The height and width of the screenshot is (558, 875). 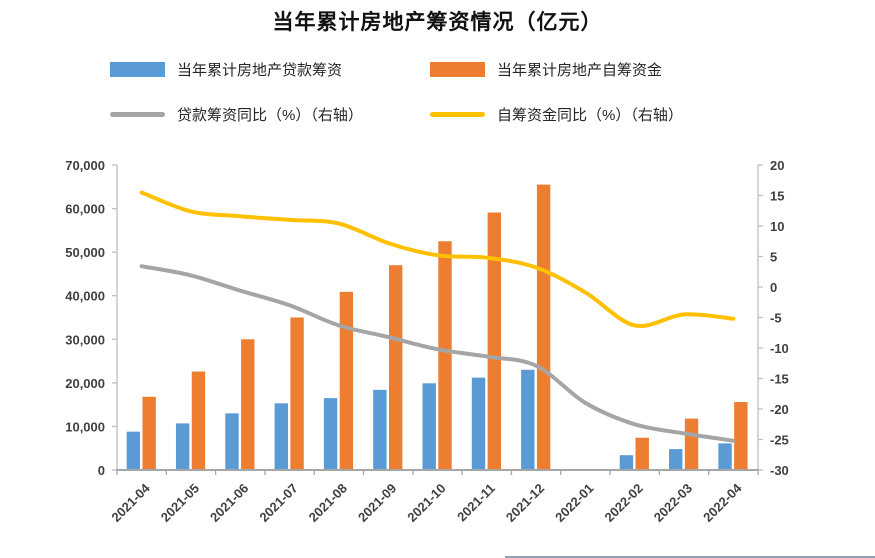 I want to click on right-tick-label: 20, so click(x=777, y=165).